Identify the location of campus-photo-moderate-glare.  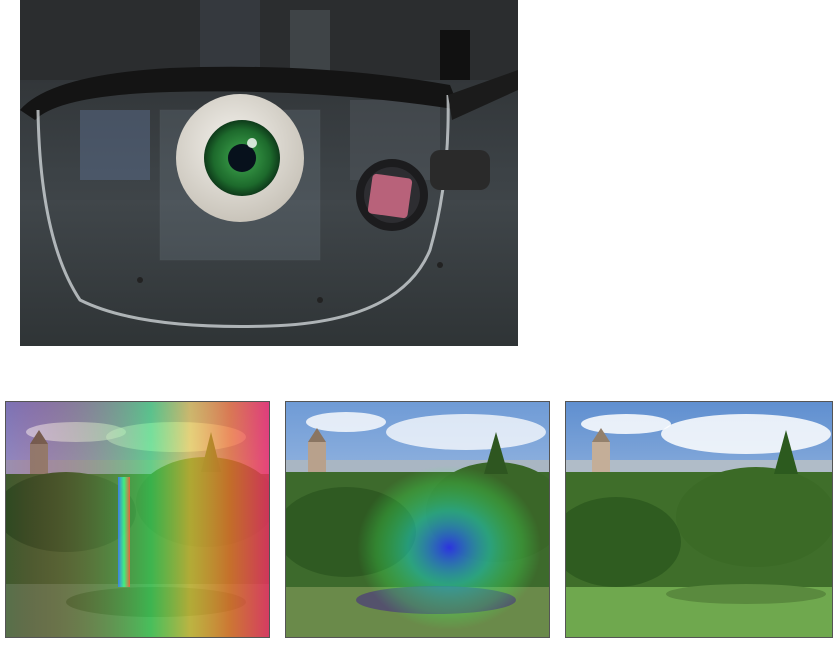
(417, 519).